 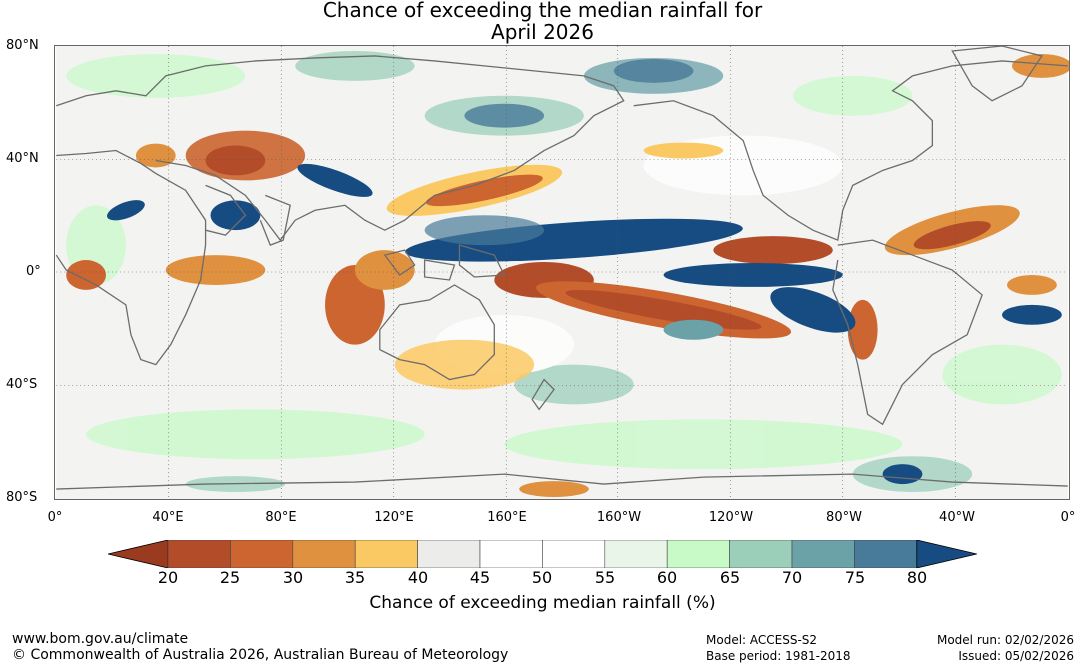 What do you see at coordinates (730, 577) in the screenshot?
I see `colorbar-tick: 65` at bounding box center [730, 577].